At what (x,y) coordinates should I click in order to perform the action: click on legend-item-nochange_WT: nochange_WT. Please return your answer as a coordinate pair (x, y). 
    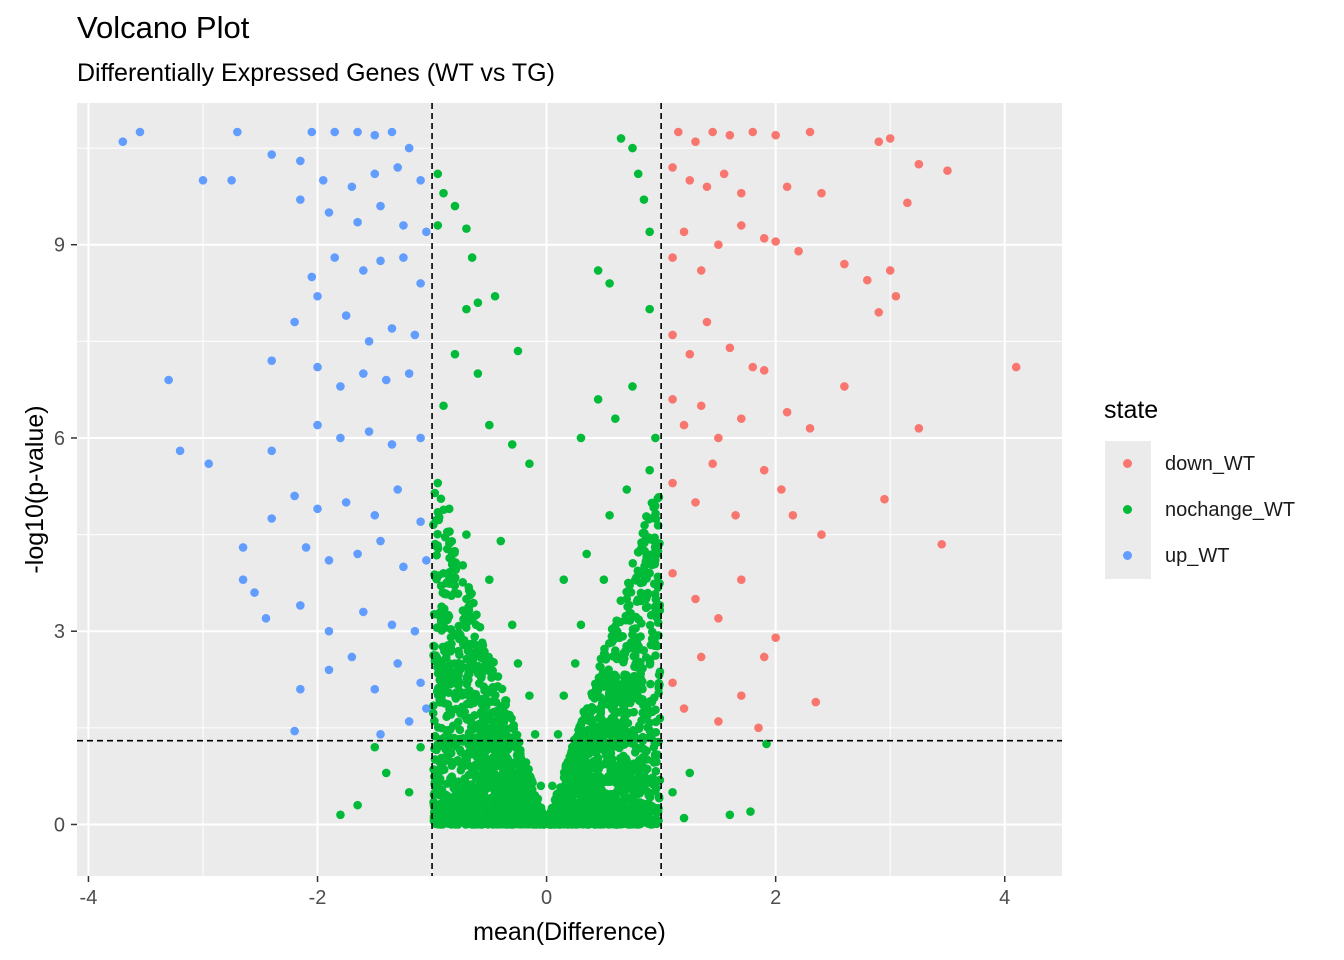
    Looking at the image, I should click on (1193, 510).